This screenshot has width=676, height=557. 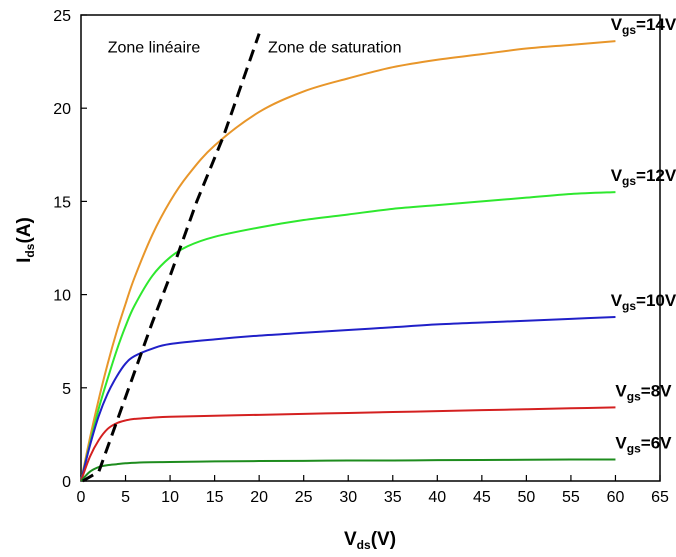 What do you see at coordinates (437, 497) in the screenshot?
I see `x-tick-label: 40` at bounding box center [437, 497].